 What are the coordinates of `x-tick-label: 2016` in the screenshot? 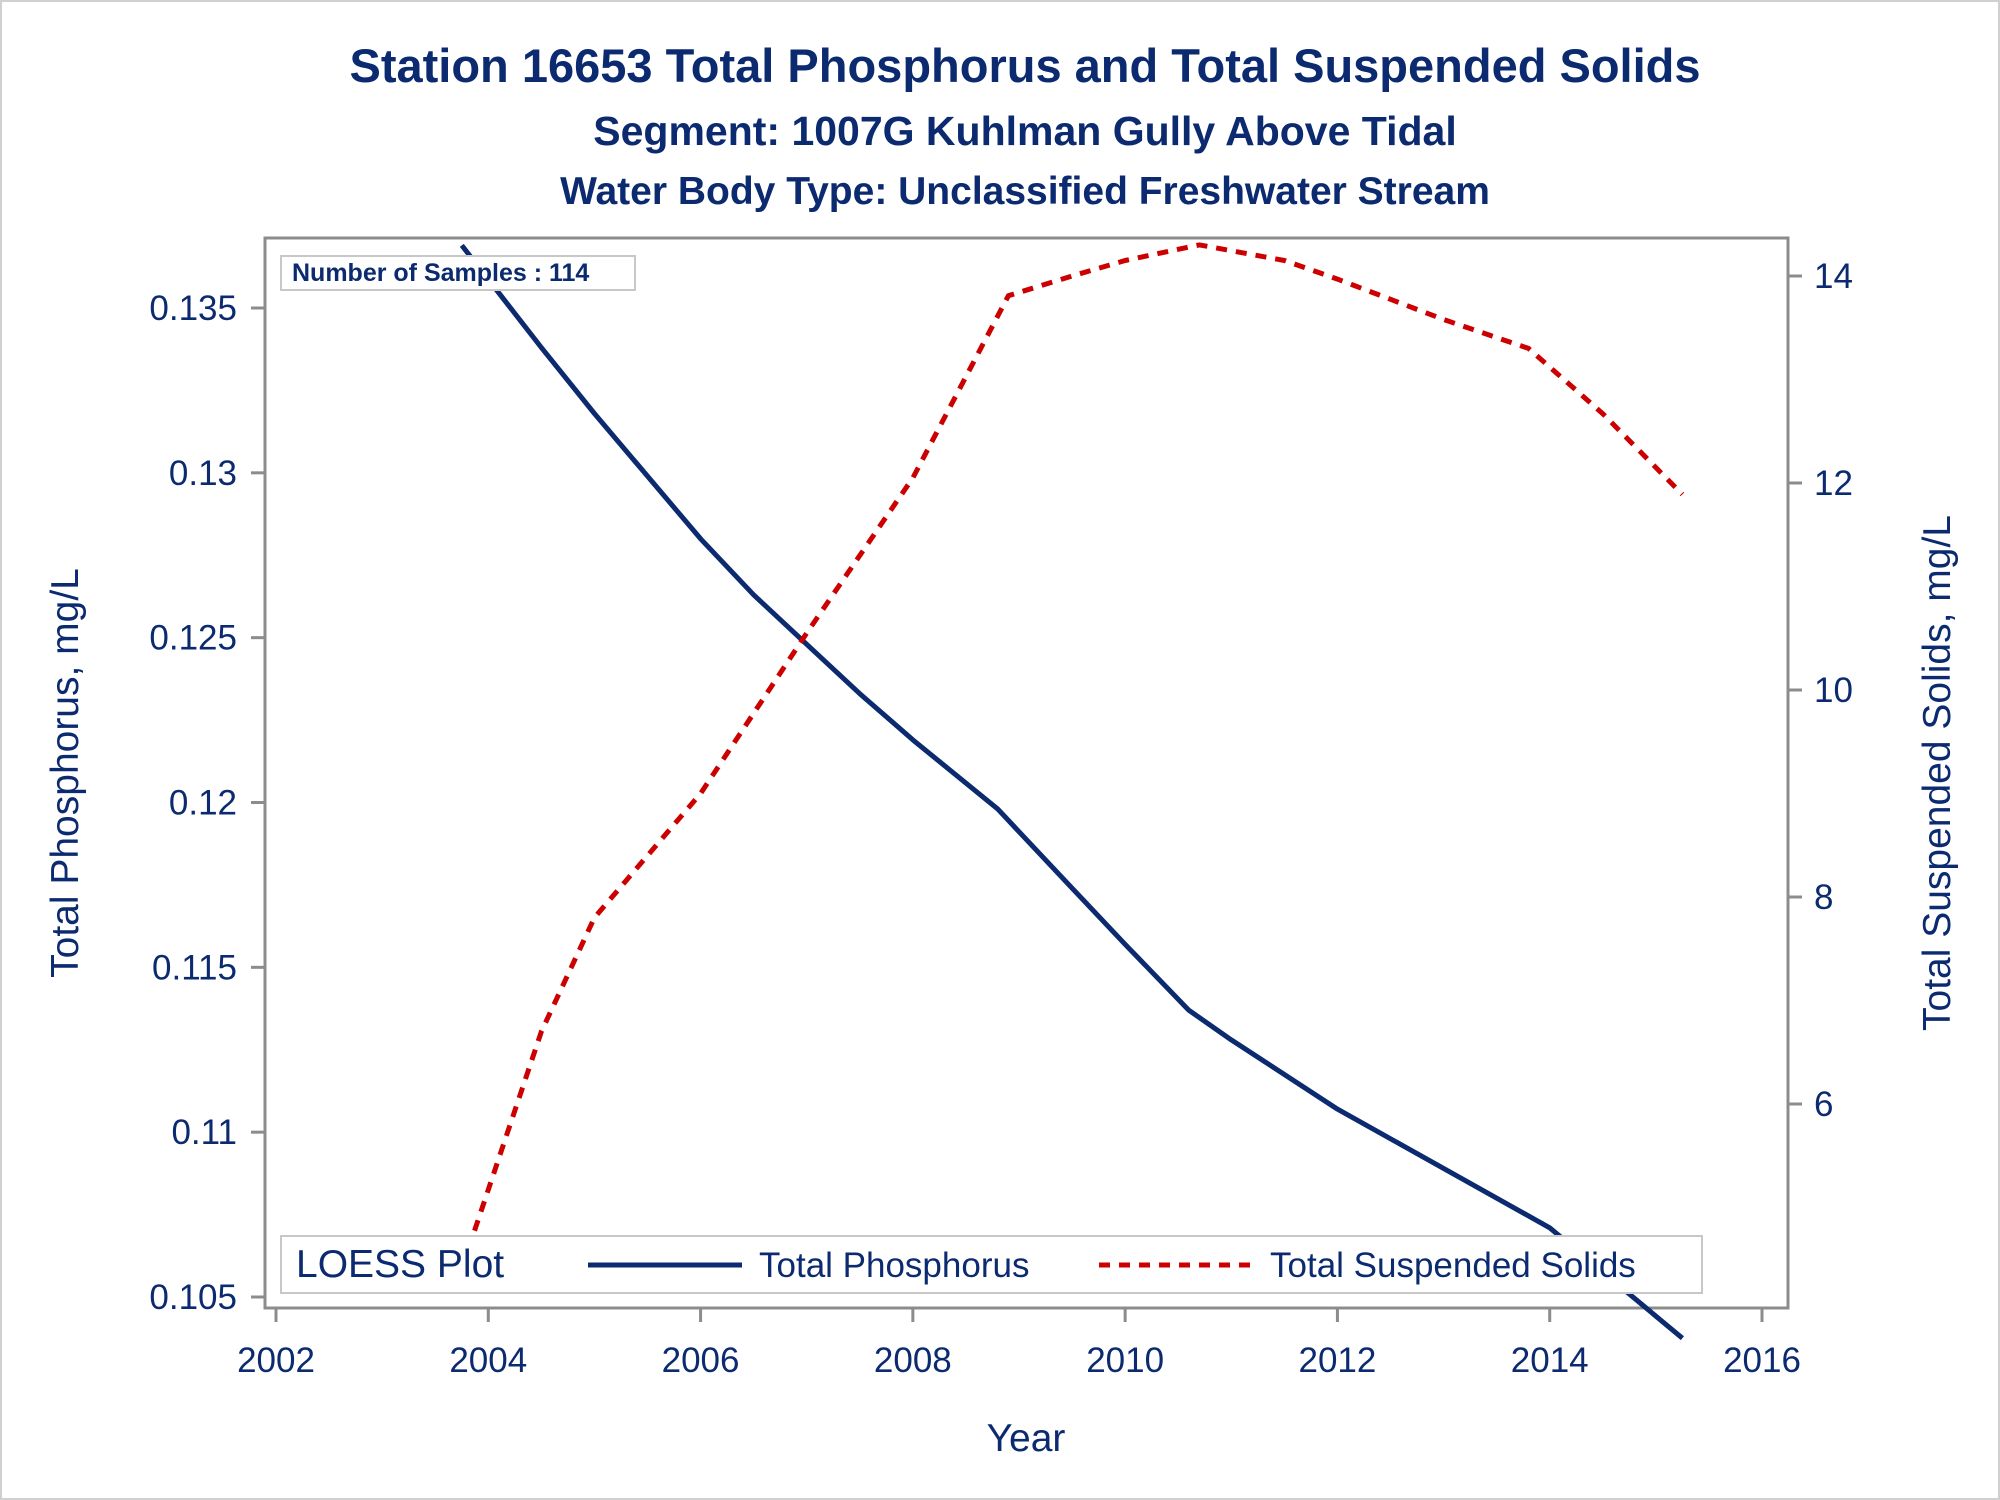 It's located at (1762, 1360).